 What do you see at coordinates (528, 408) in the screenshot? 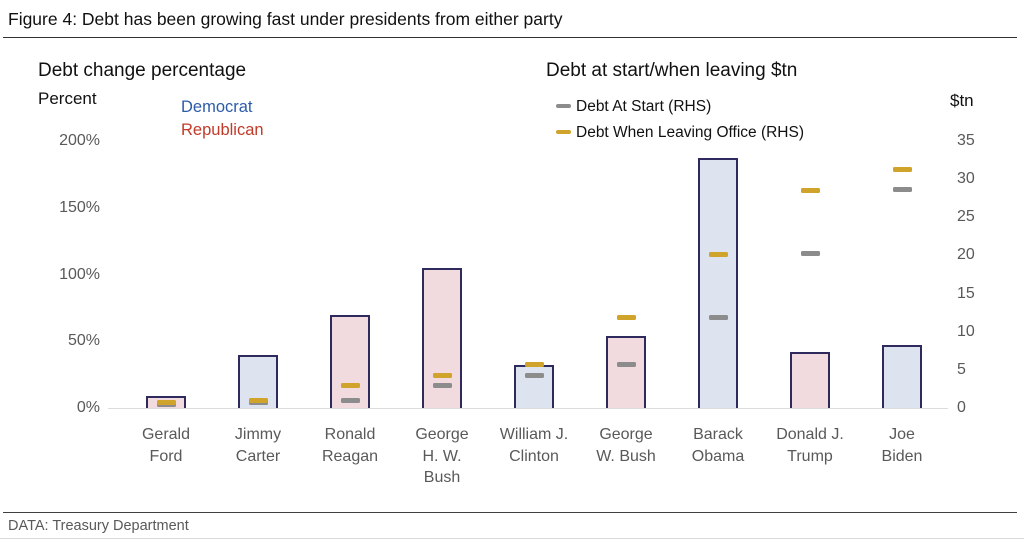
I see `x-axis-line` at bounding box center [528, 408].